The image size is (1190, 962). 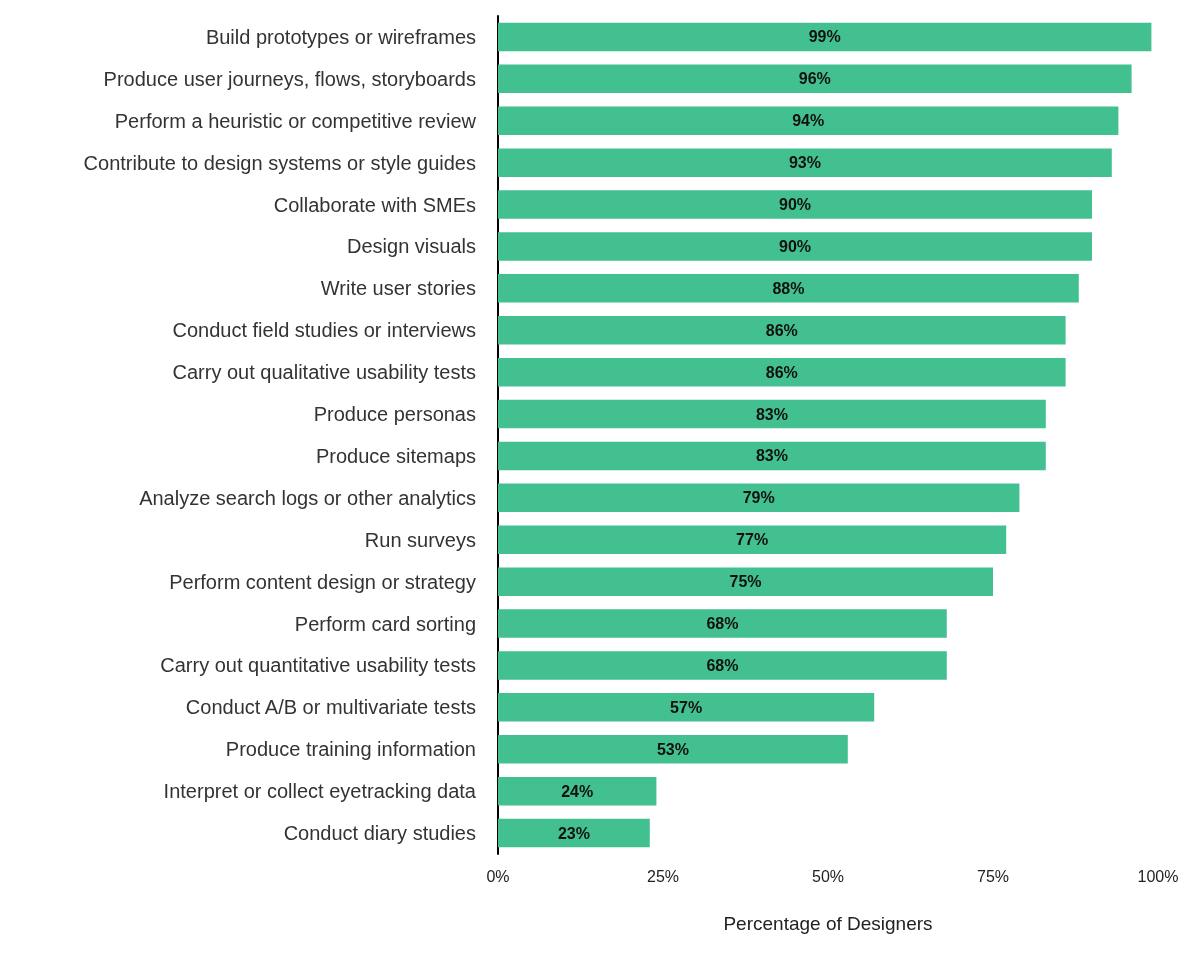 I want to click on data-label: 24%, so click(x=577, y=791).